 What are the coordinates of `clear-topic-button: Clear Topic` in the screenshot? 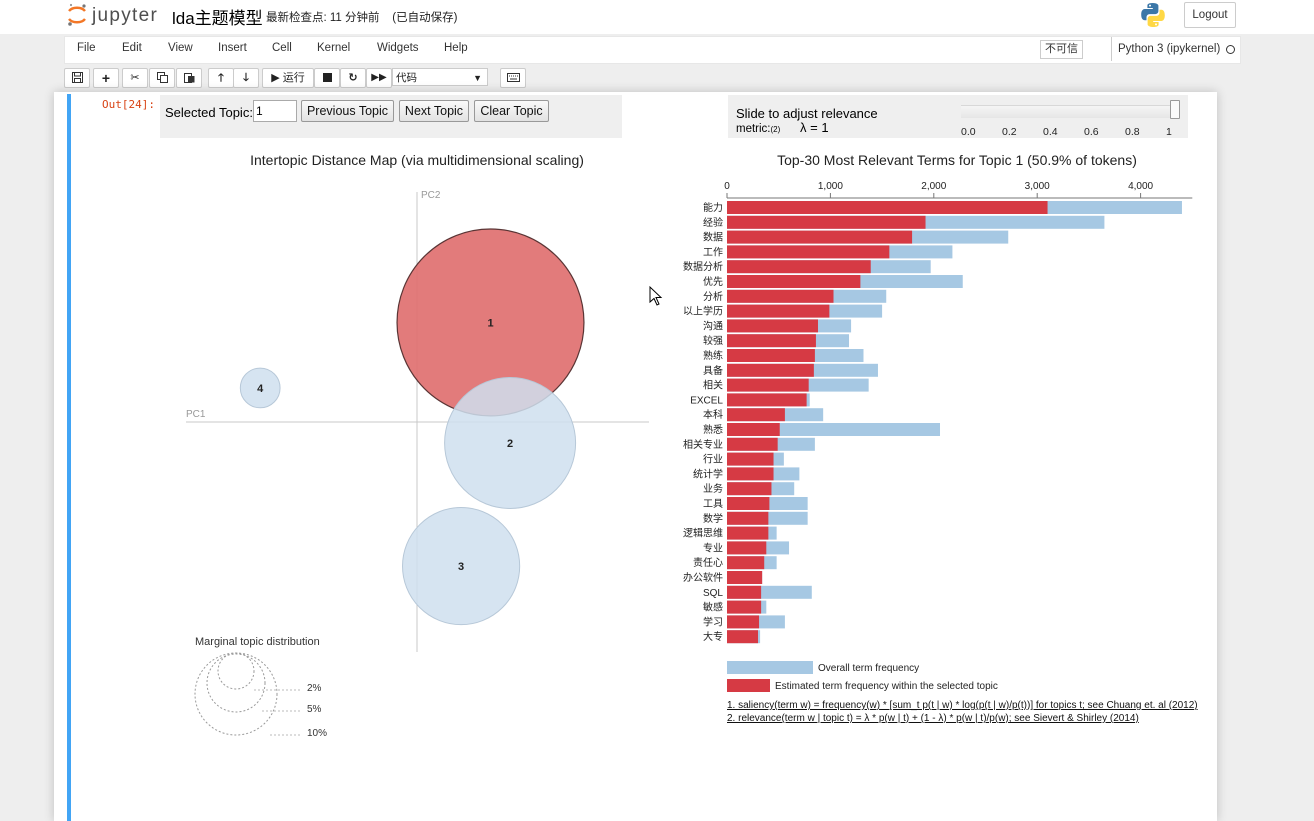 It's located at (511, 111).